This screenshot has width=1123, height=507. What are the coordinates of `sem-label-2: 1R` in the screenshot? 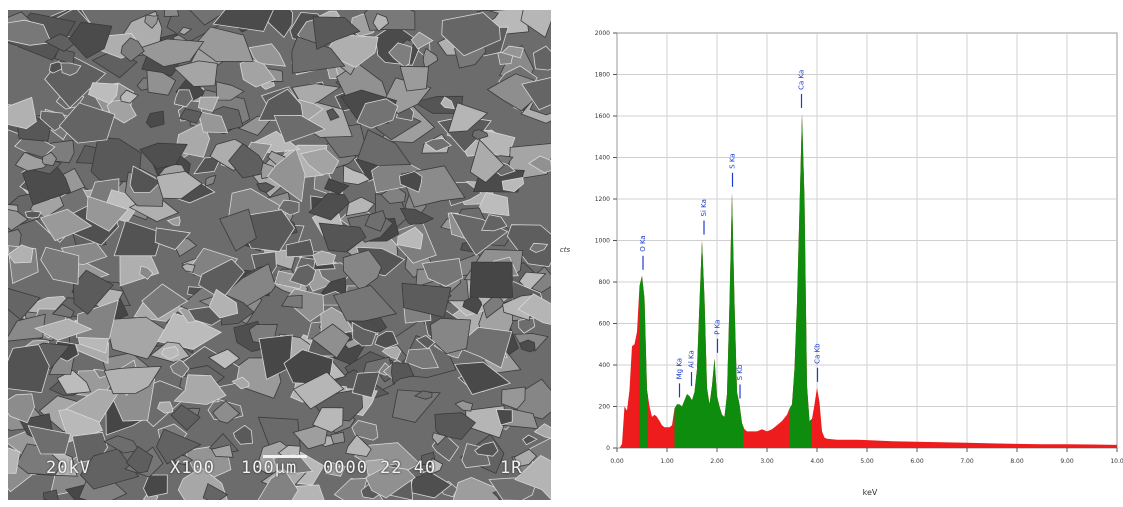 It's located at (511, 468).